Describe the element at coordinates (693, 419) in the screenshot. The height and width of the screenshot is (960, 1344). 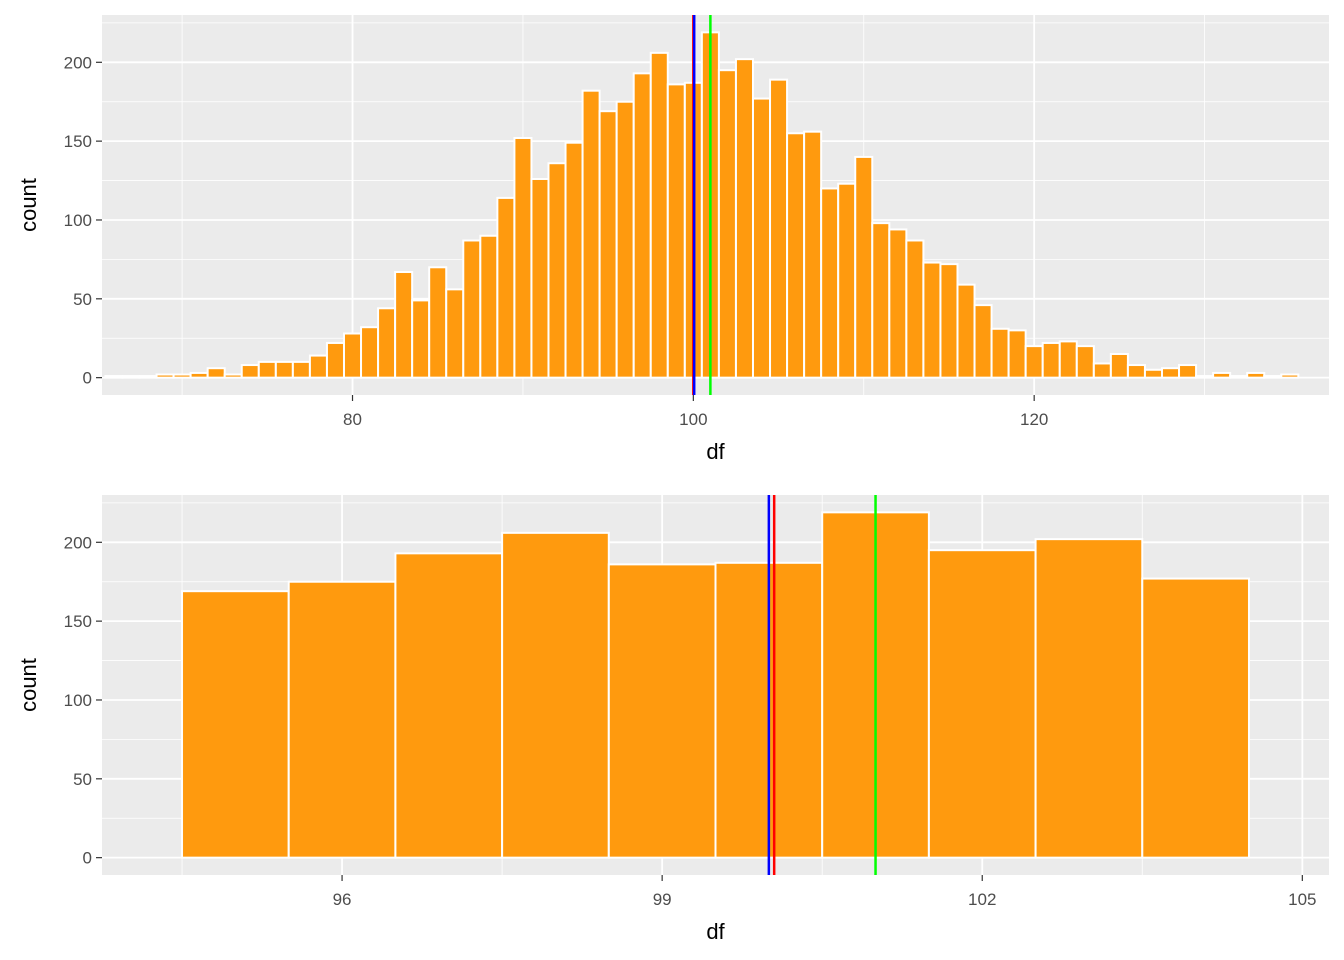
I see `x-tick-label: 100` at that location.